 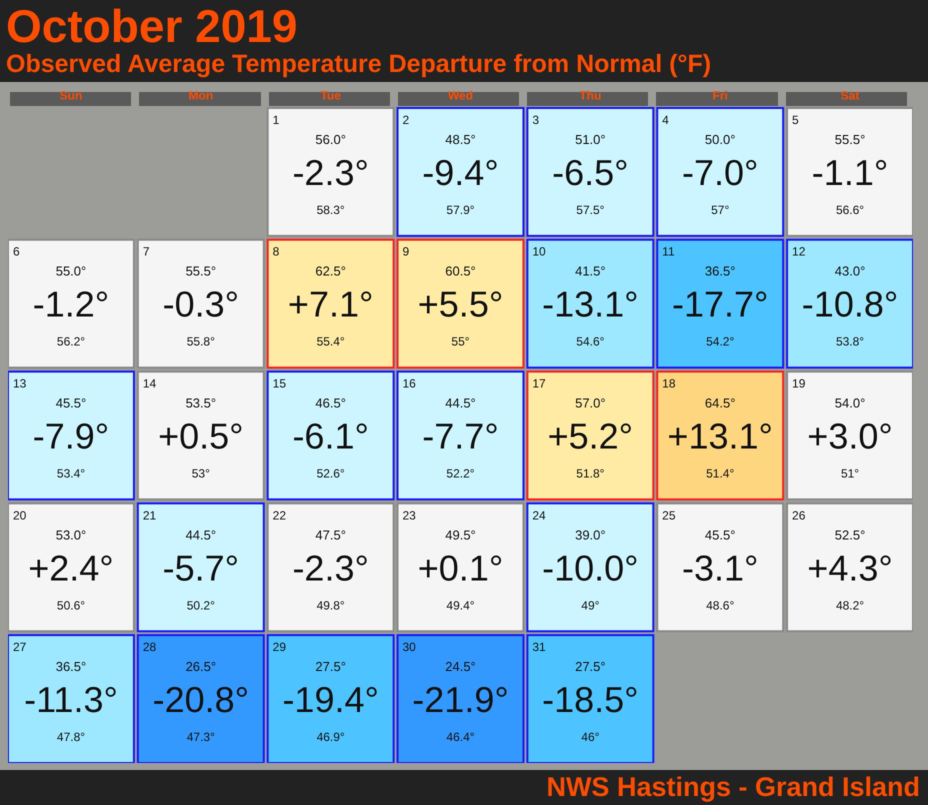 What do you see at coordinates (850, 341) in the screenshot?
I see `annotation: 53.8°` at bounding box center [850, 341].